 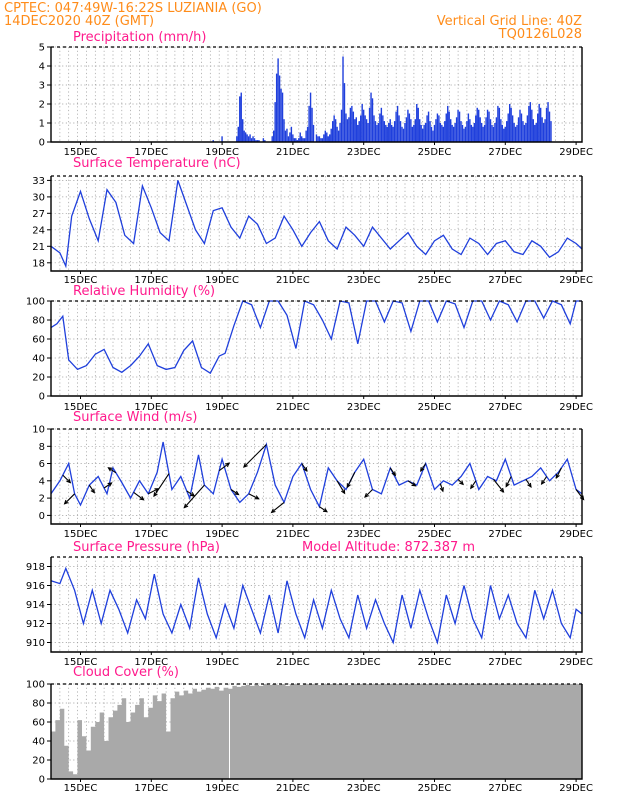 I want to click on cloud-frame, so click(x=316, y=732).